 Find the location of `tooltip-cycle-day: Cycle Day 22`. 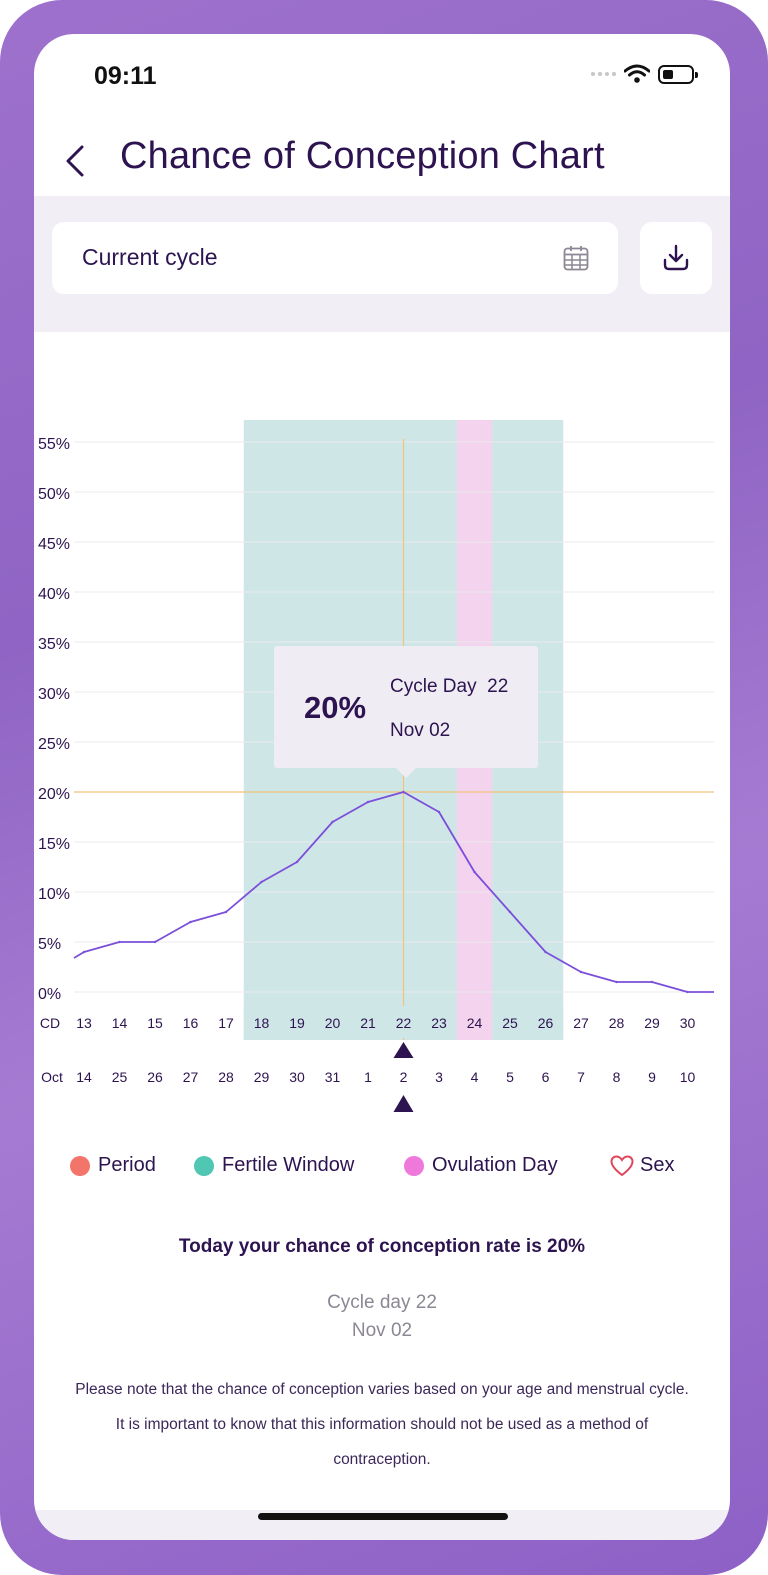

tooltip-cycle-day: Cycle Day 22 is located at coordinates (449, 687).